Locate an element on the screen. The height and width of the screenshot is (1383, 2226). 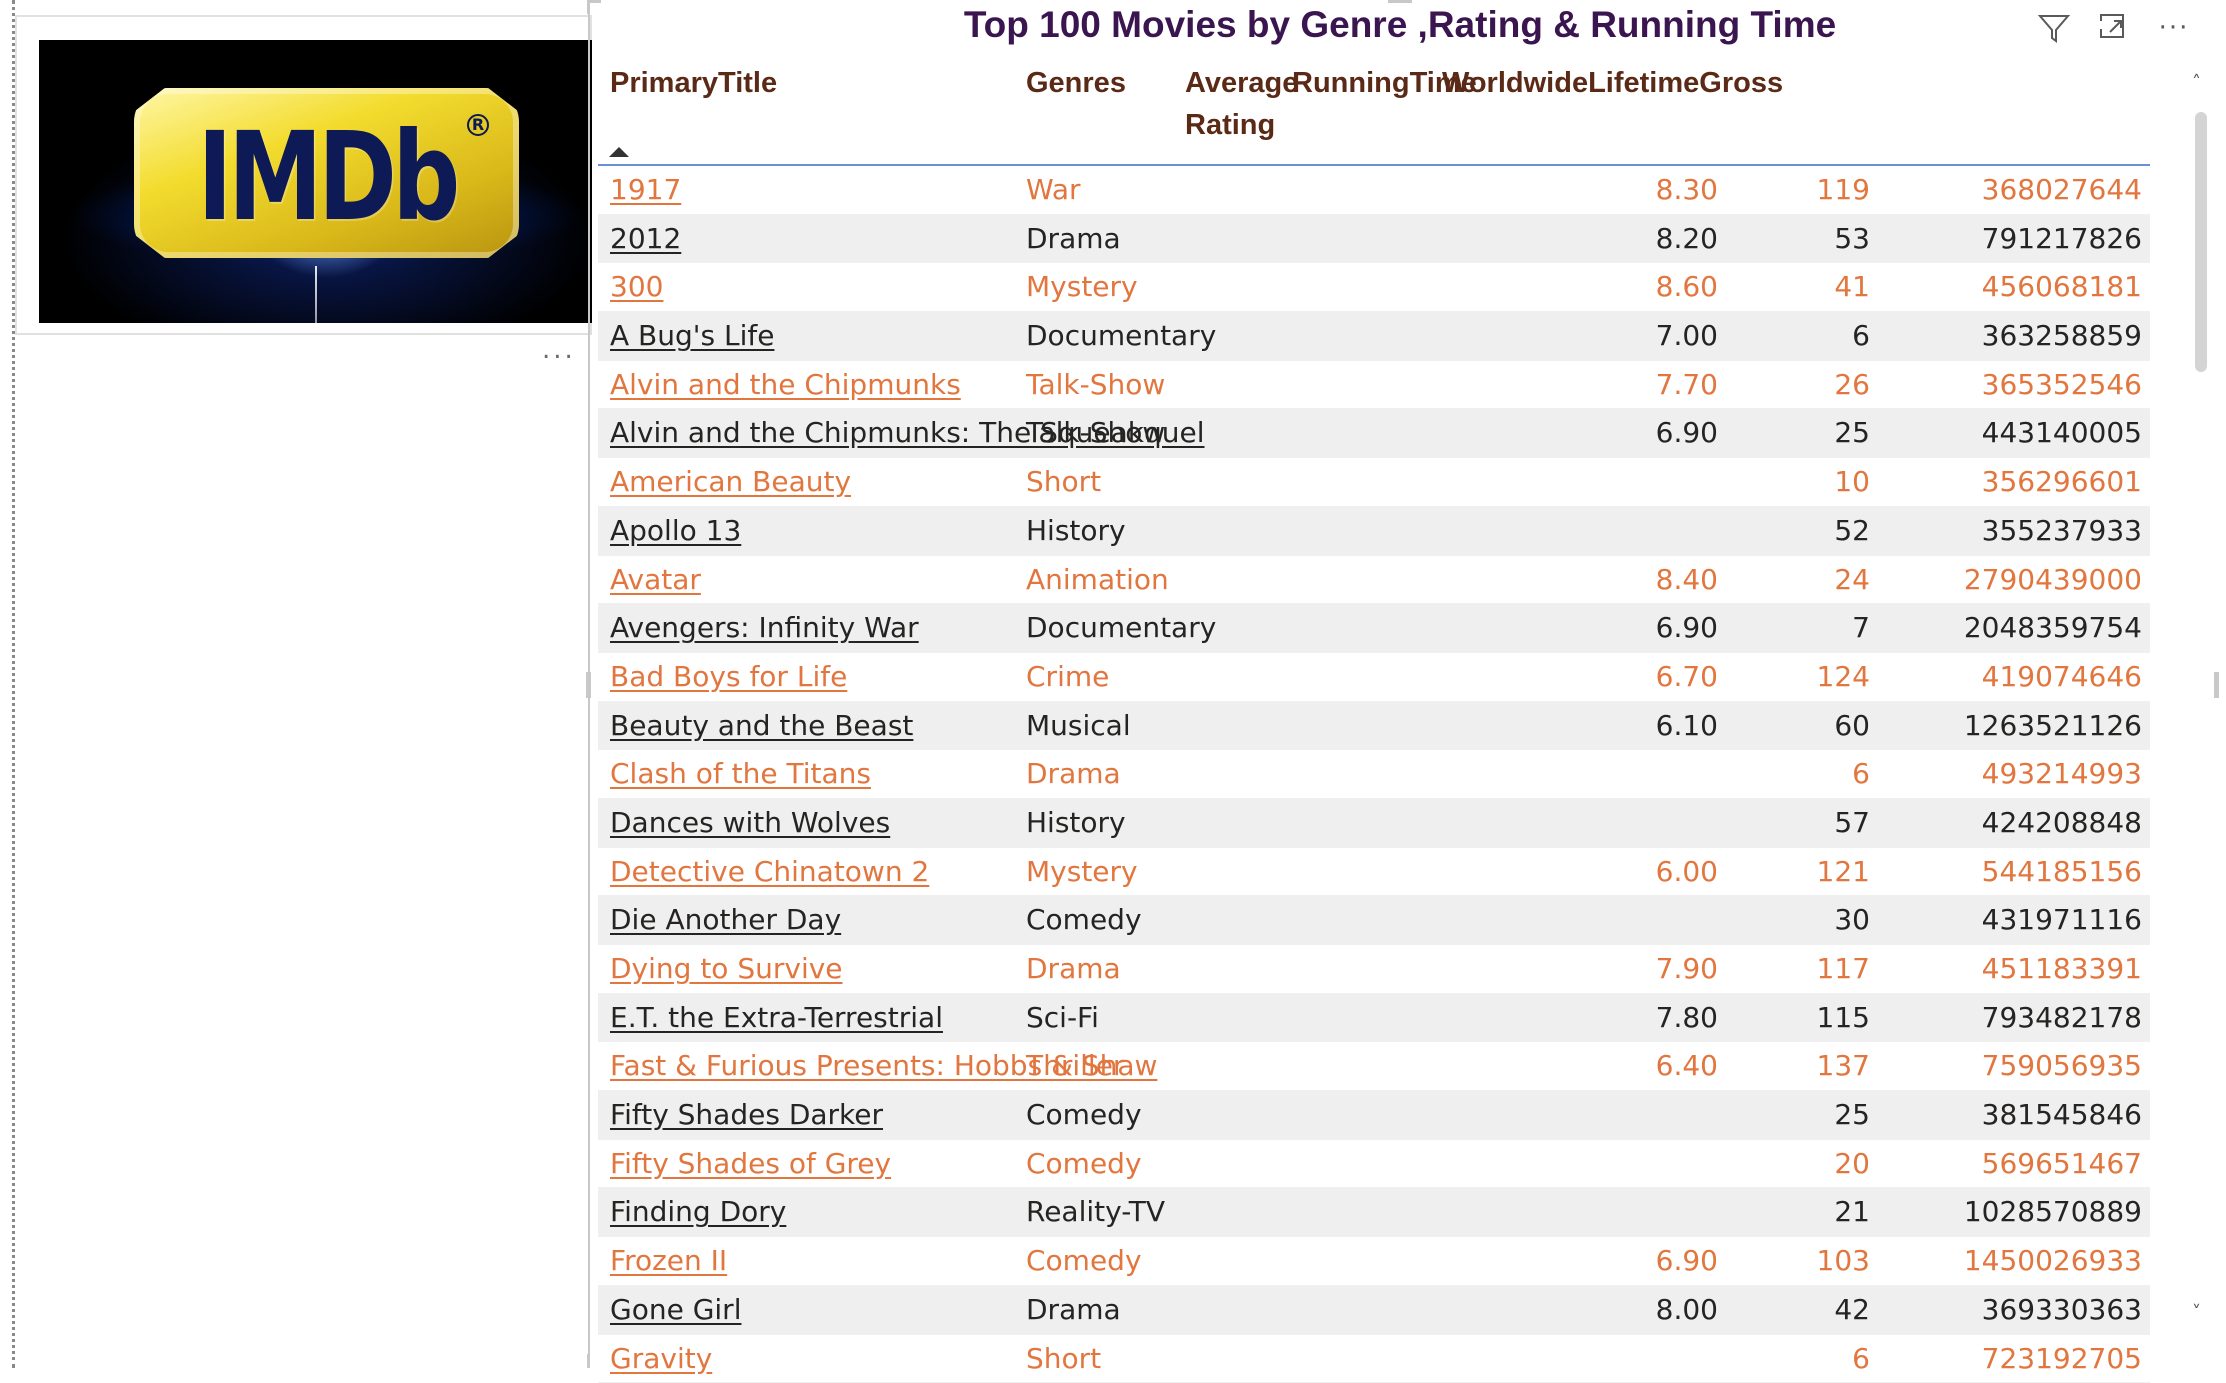
vertical-scrollbar: ˄ ˅ is located at coordinates (2199, 696).